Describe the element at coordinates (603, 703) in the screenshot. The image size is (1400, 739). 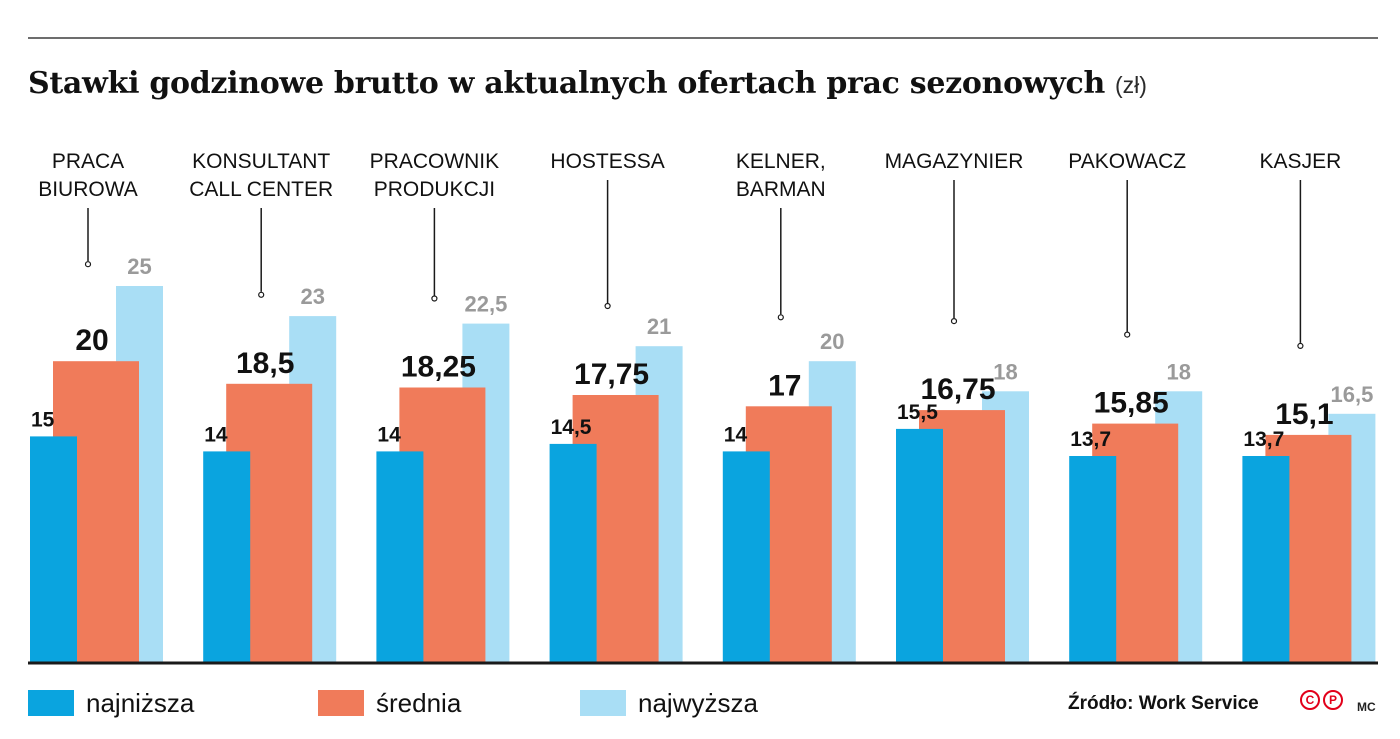
I see `legend-swatch-highest` at that location.